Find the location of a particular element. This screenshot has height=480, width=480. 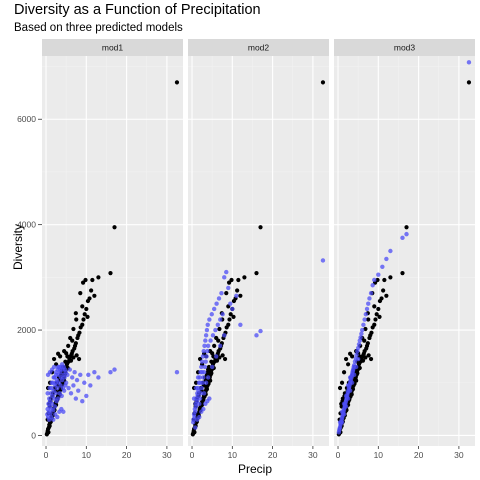

x-tick-label: 20 is located at coordinates (273, 455).